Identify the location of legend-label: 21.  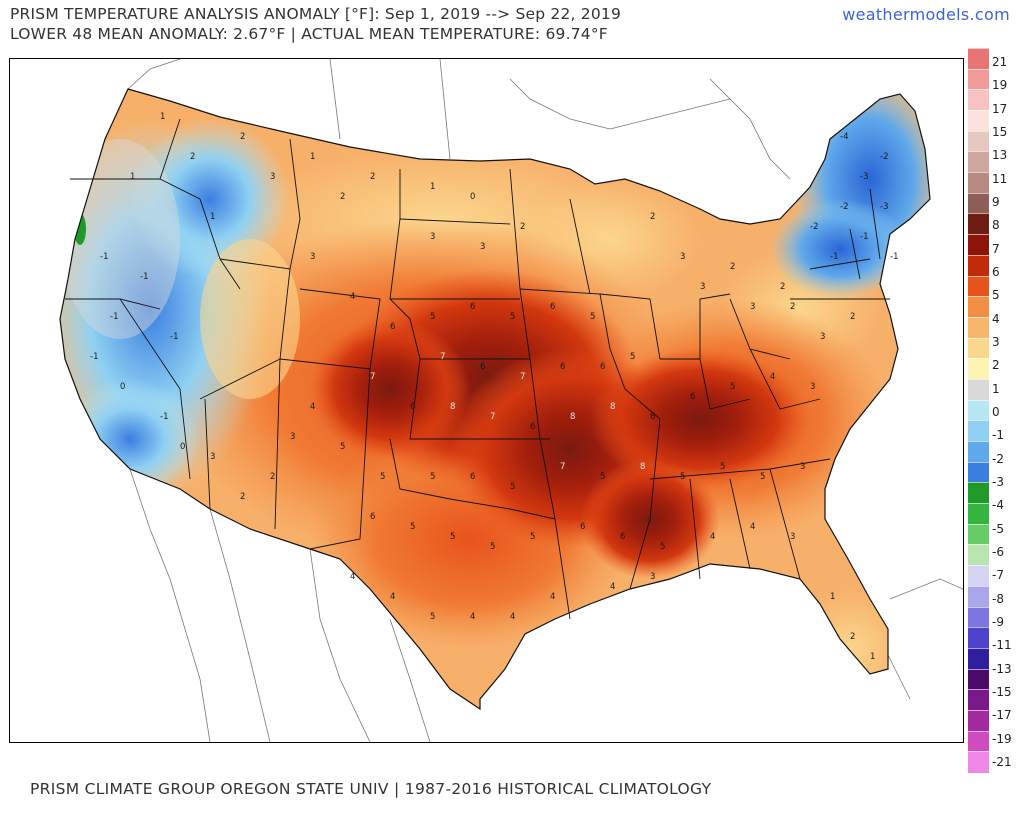
(1000, 62).